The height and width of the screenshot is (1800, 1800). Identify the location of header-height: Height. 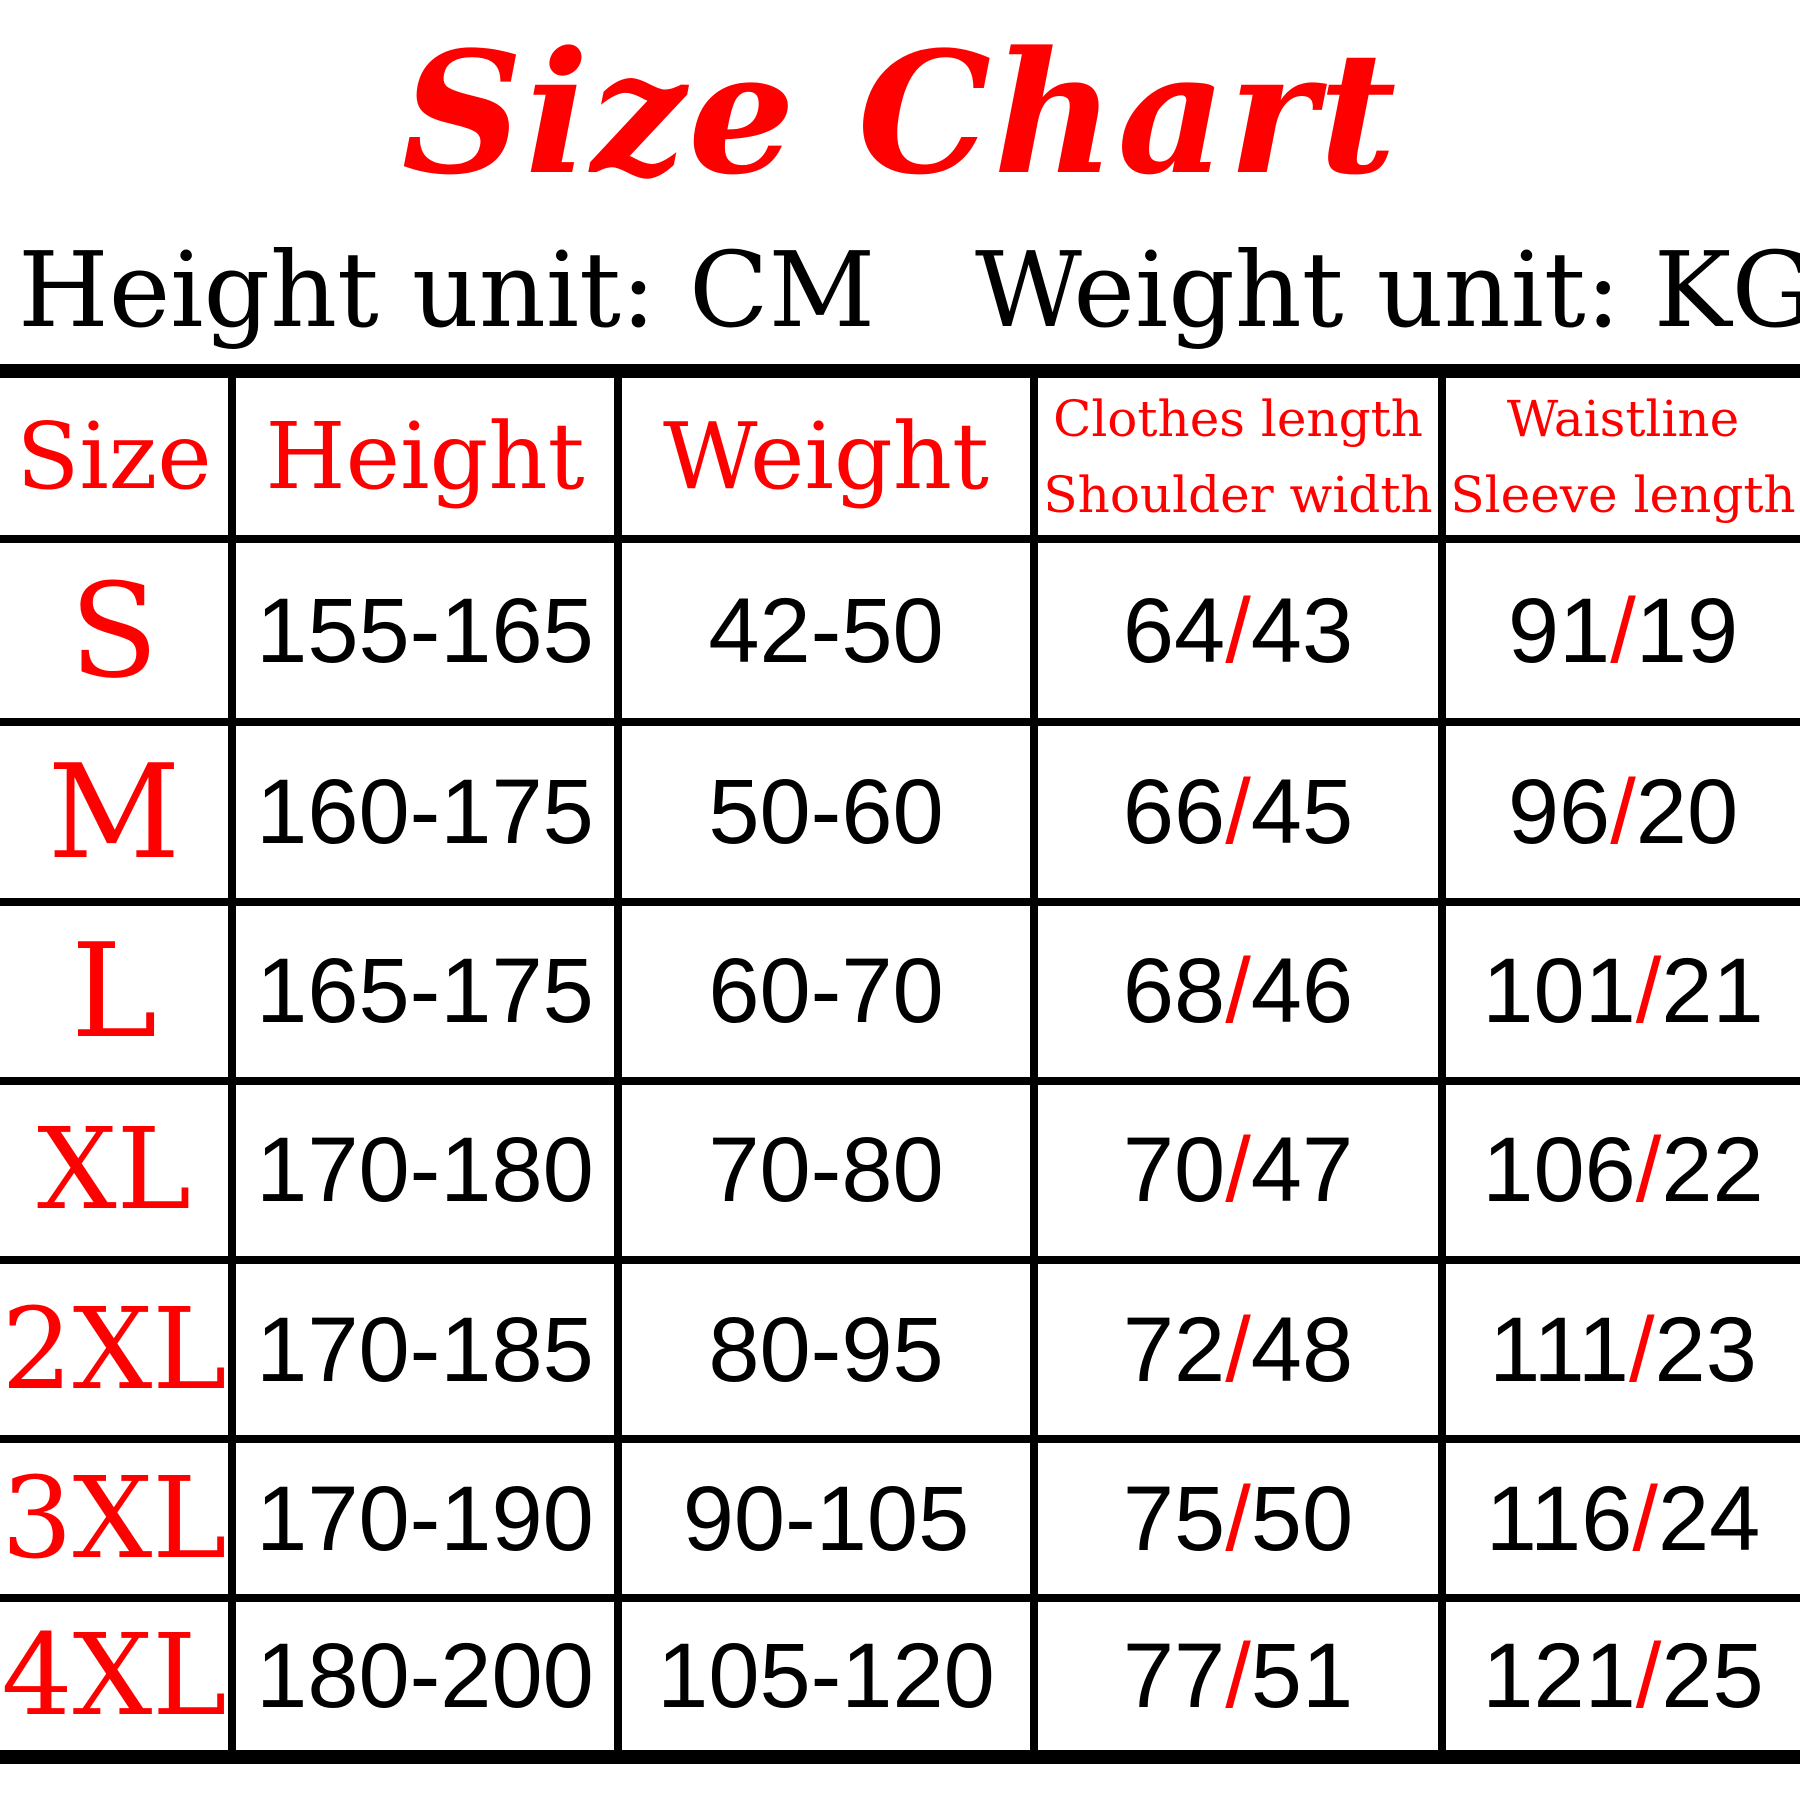
(425, 453).